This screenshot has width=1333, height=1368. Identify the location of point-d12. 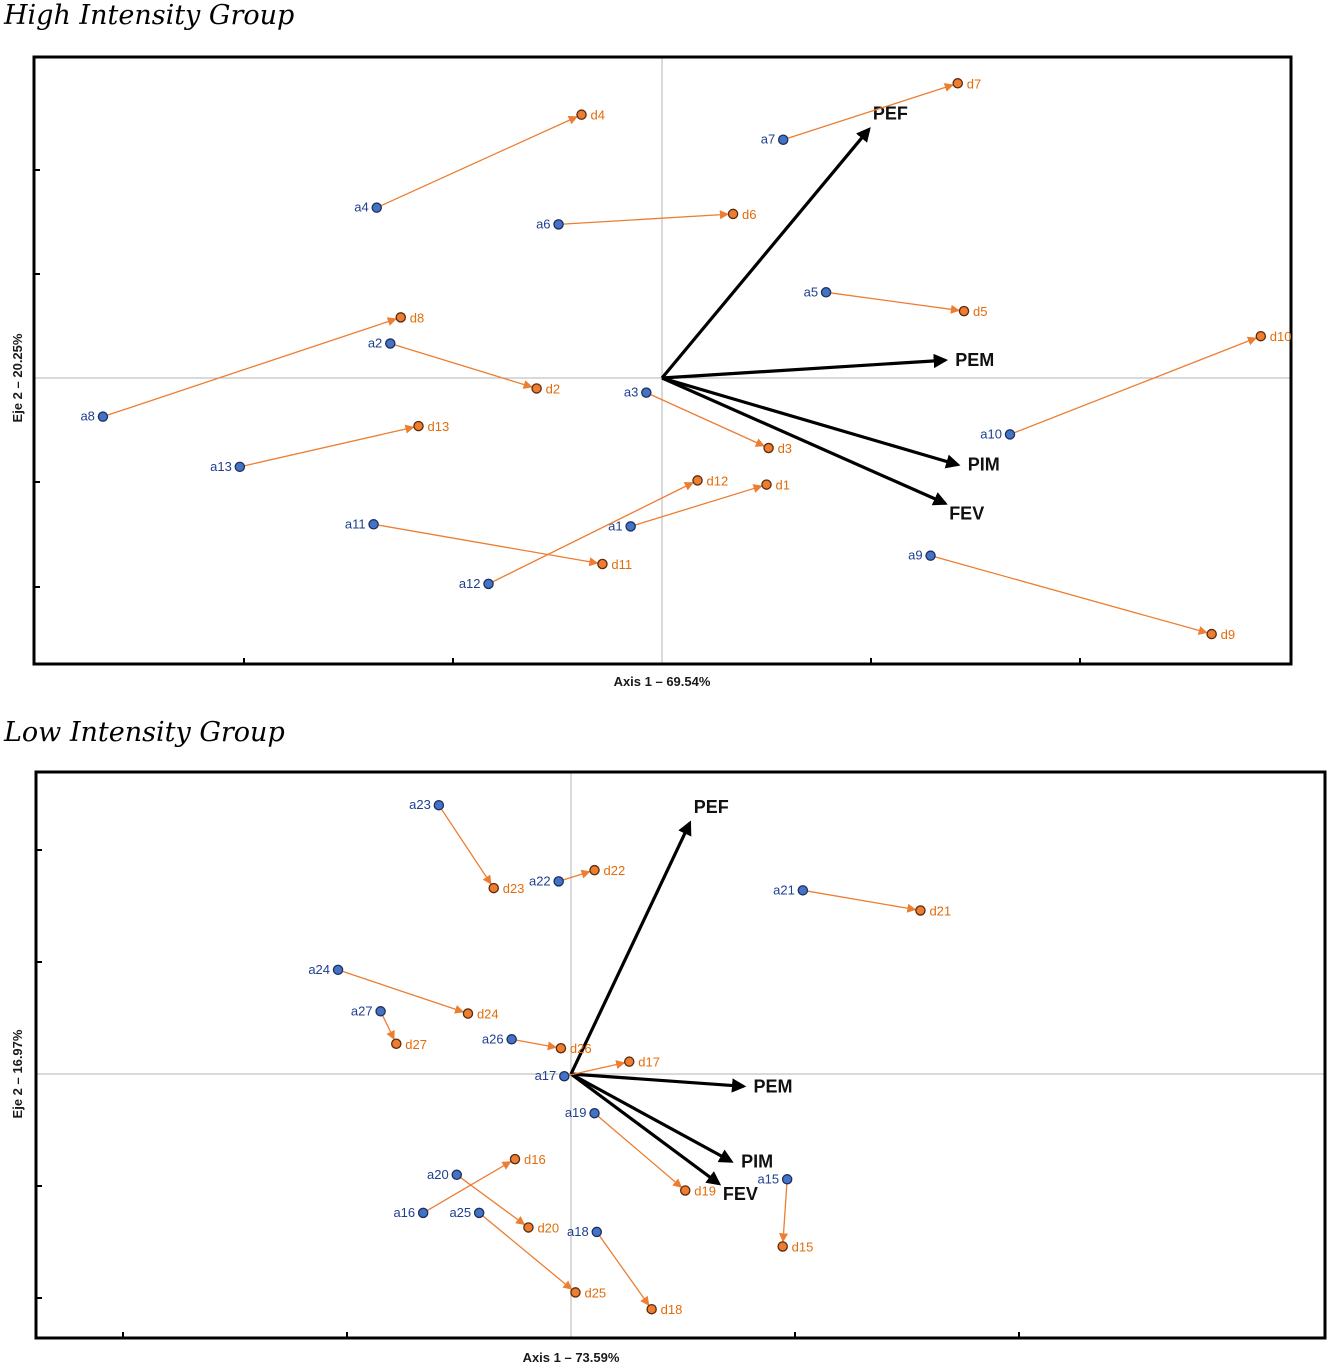
(697, 480).